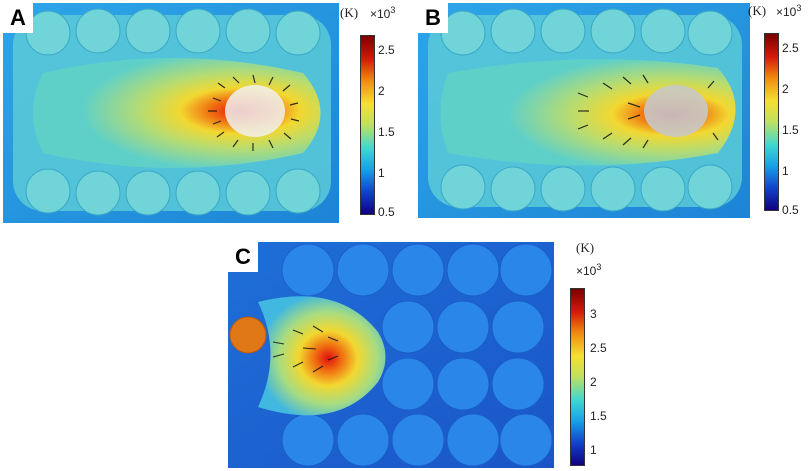 This screenshot has width=809, height=471. I want to click on colorbar-tick-c-3: 1.5, so click(598, 416).